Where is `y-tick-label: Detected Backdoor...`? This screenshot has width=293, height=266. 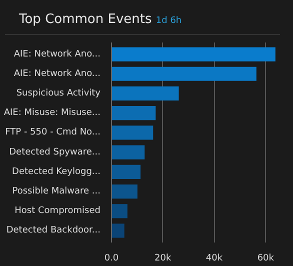 y-tick-label: Detected Backdoor... is located at coordinates (53, 231).